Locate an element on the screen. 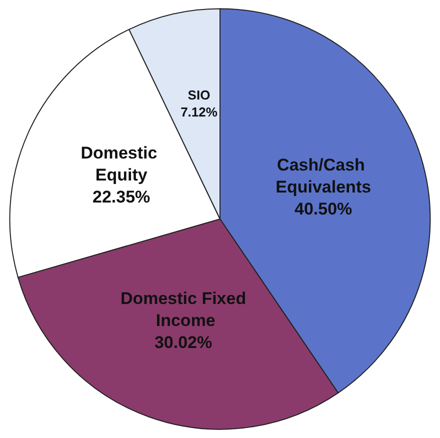 This screenshot has width=440, height=438. slice-label: Cash/Cash Equivalents is located at coordinates (324, 176).